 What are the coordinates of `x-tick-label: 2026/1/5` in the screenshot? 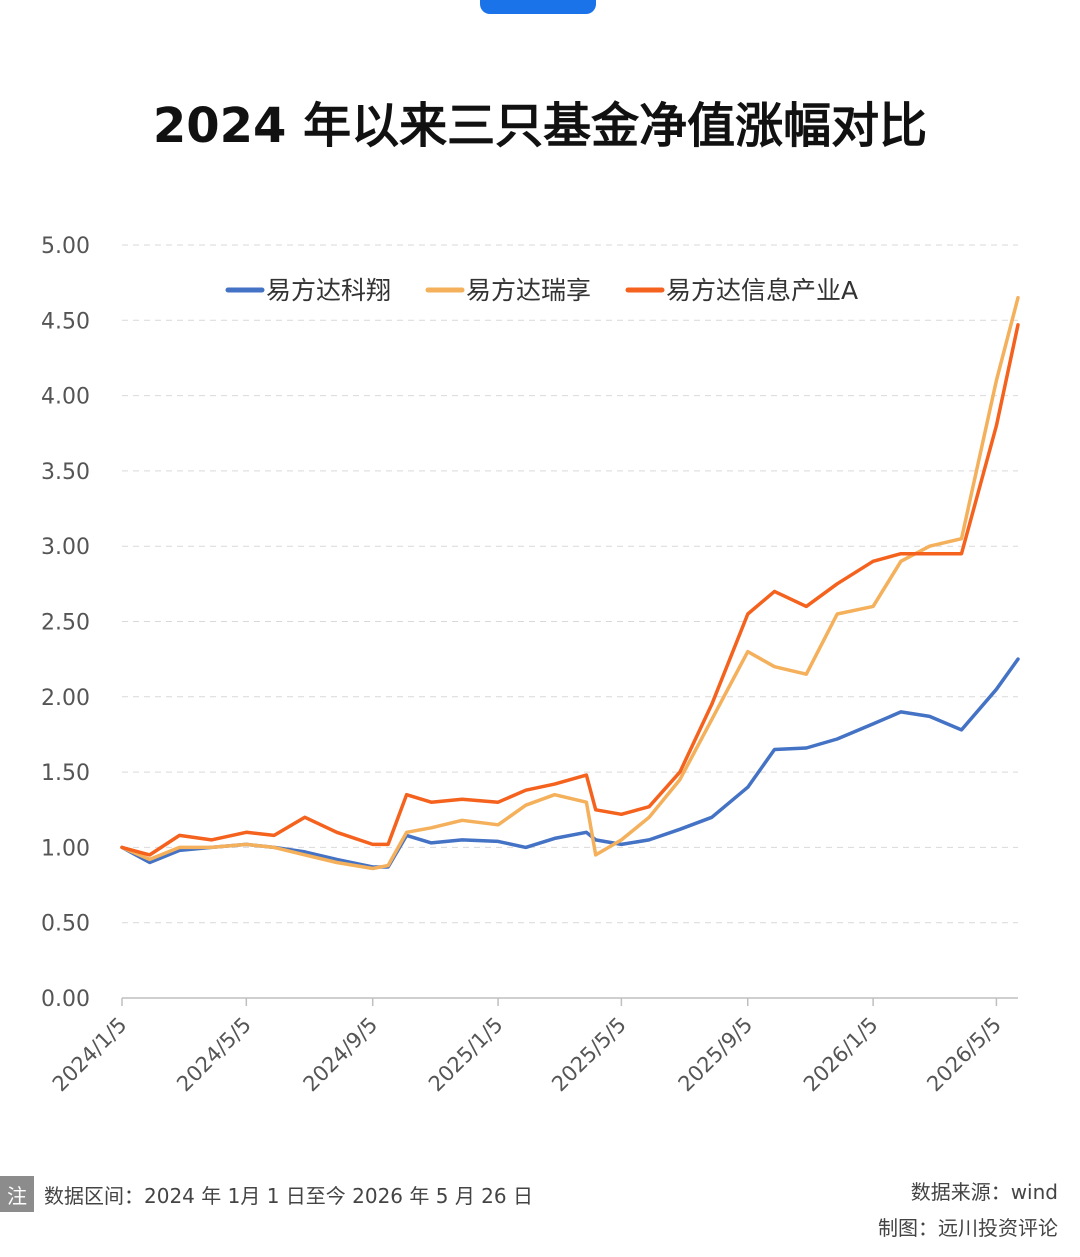 It's located at (841, 1055).